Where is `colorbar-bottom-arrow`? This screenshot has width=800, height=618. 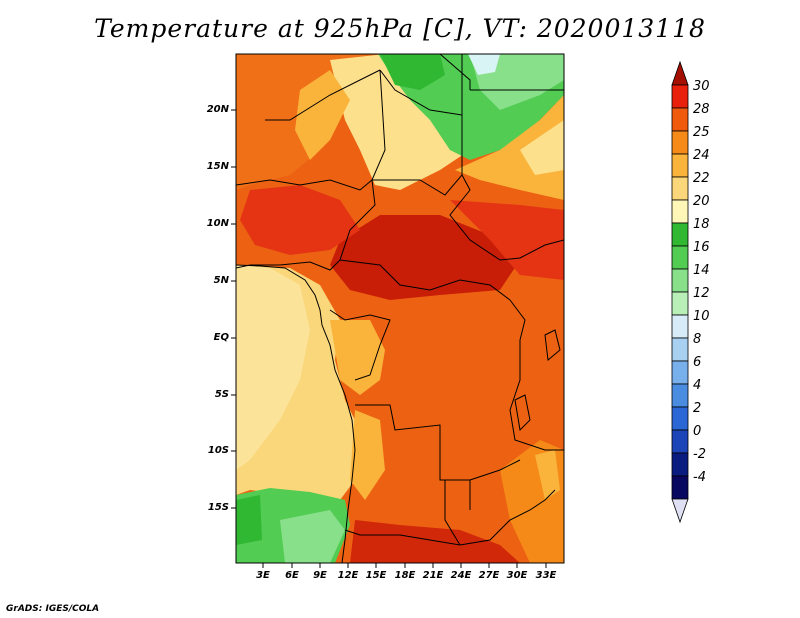 colorbar-bottom-arrow is located at coordinates (680, 511).